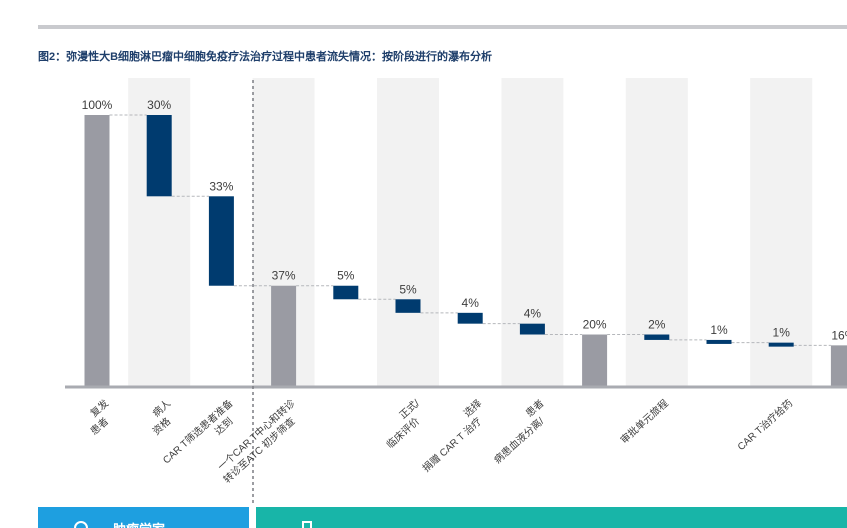 This screenshot has height=528, width=847. What do you see at coordinates (81, 524) in the screenshot?
I see `oncologist-icon` at bounding box center [81, 524].